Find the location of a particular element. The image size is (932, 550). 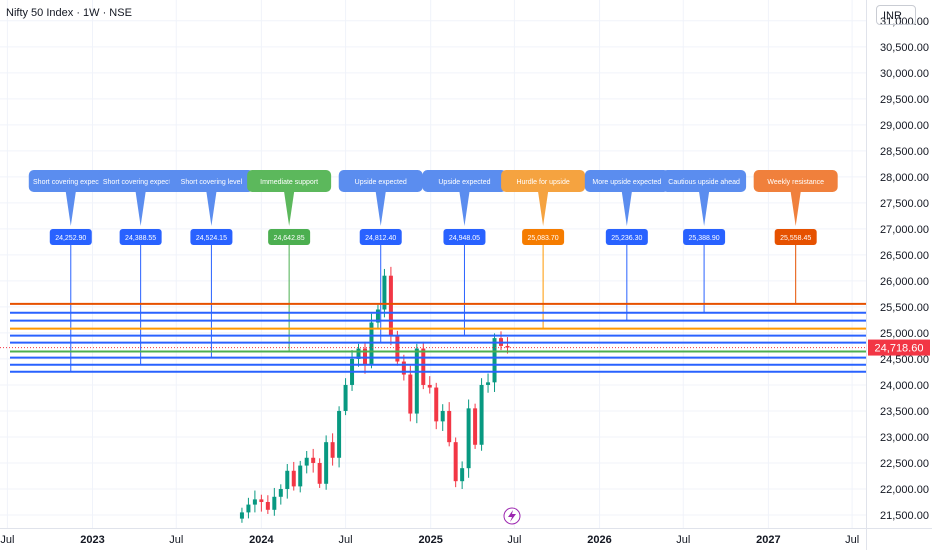

time-tick-label: 2025 is located at coordinates (430, 540).